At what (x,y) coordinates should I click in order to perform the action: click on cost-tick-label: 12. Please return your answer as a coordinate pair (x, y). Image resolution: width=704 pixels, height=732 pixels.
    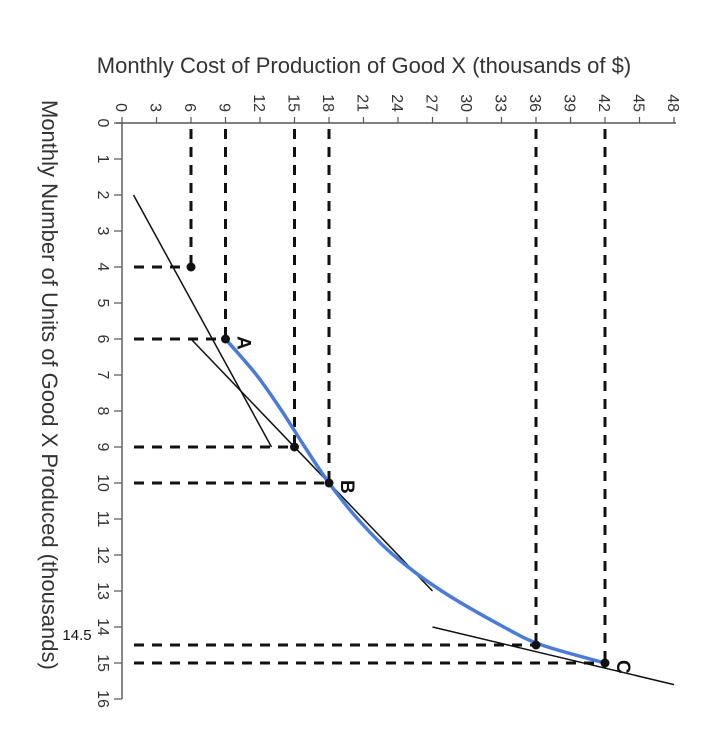
    Looking at the image, I should click on (258, 103).